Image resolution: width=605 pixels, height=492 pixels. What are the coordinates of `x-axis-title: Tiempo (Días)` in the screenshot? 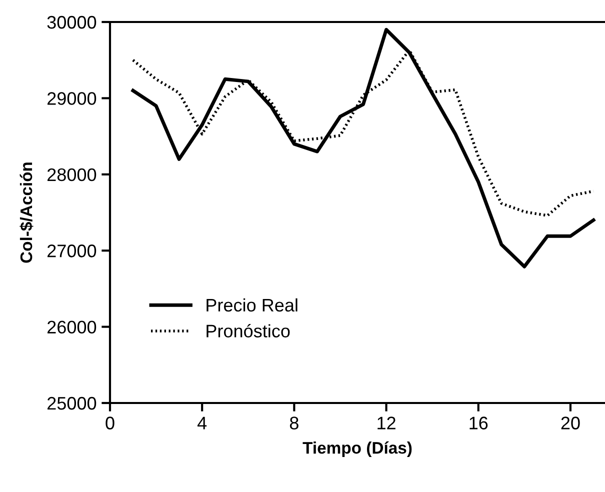 It's located at (357, 449).